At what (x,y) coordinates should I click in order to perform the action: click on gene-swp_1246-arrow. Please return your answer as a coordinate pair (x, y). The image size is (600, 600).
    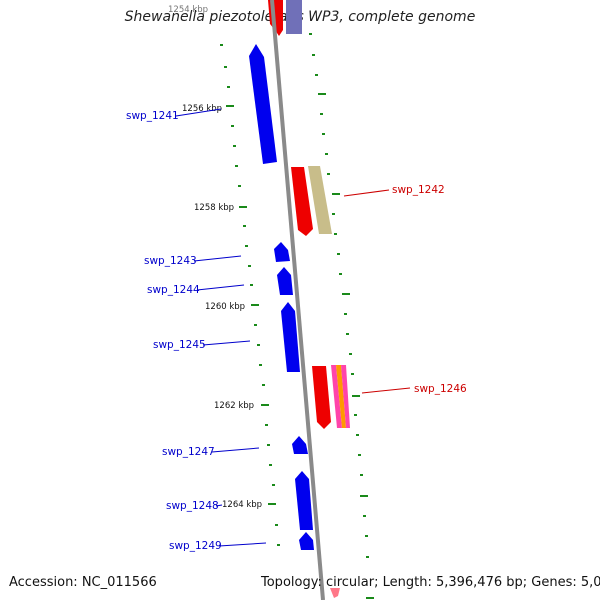
    Looking at the image, I should click on (321, 397).